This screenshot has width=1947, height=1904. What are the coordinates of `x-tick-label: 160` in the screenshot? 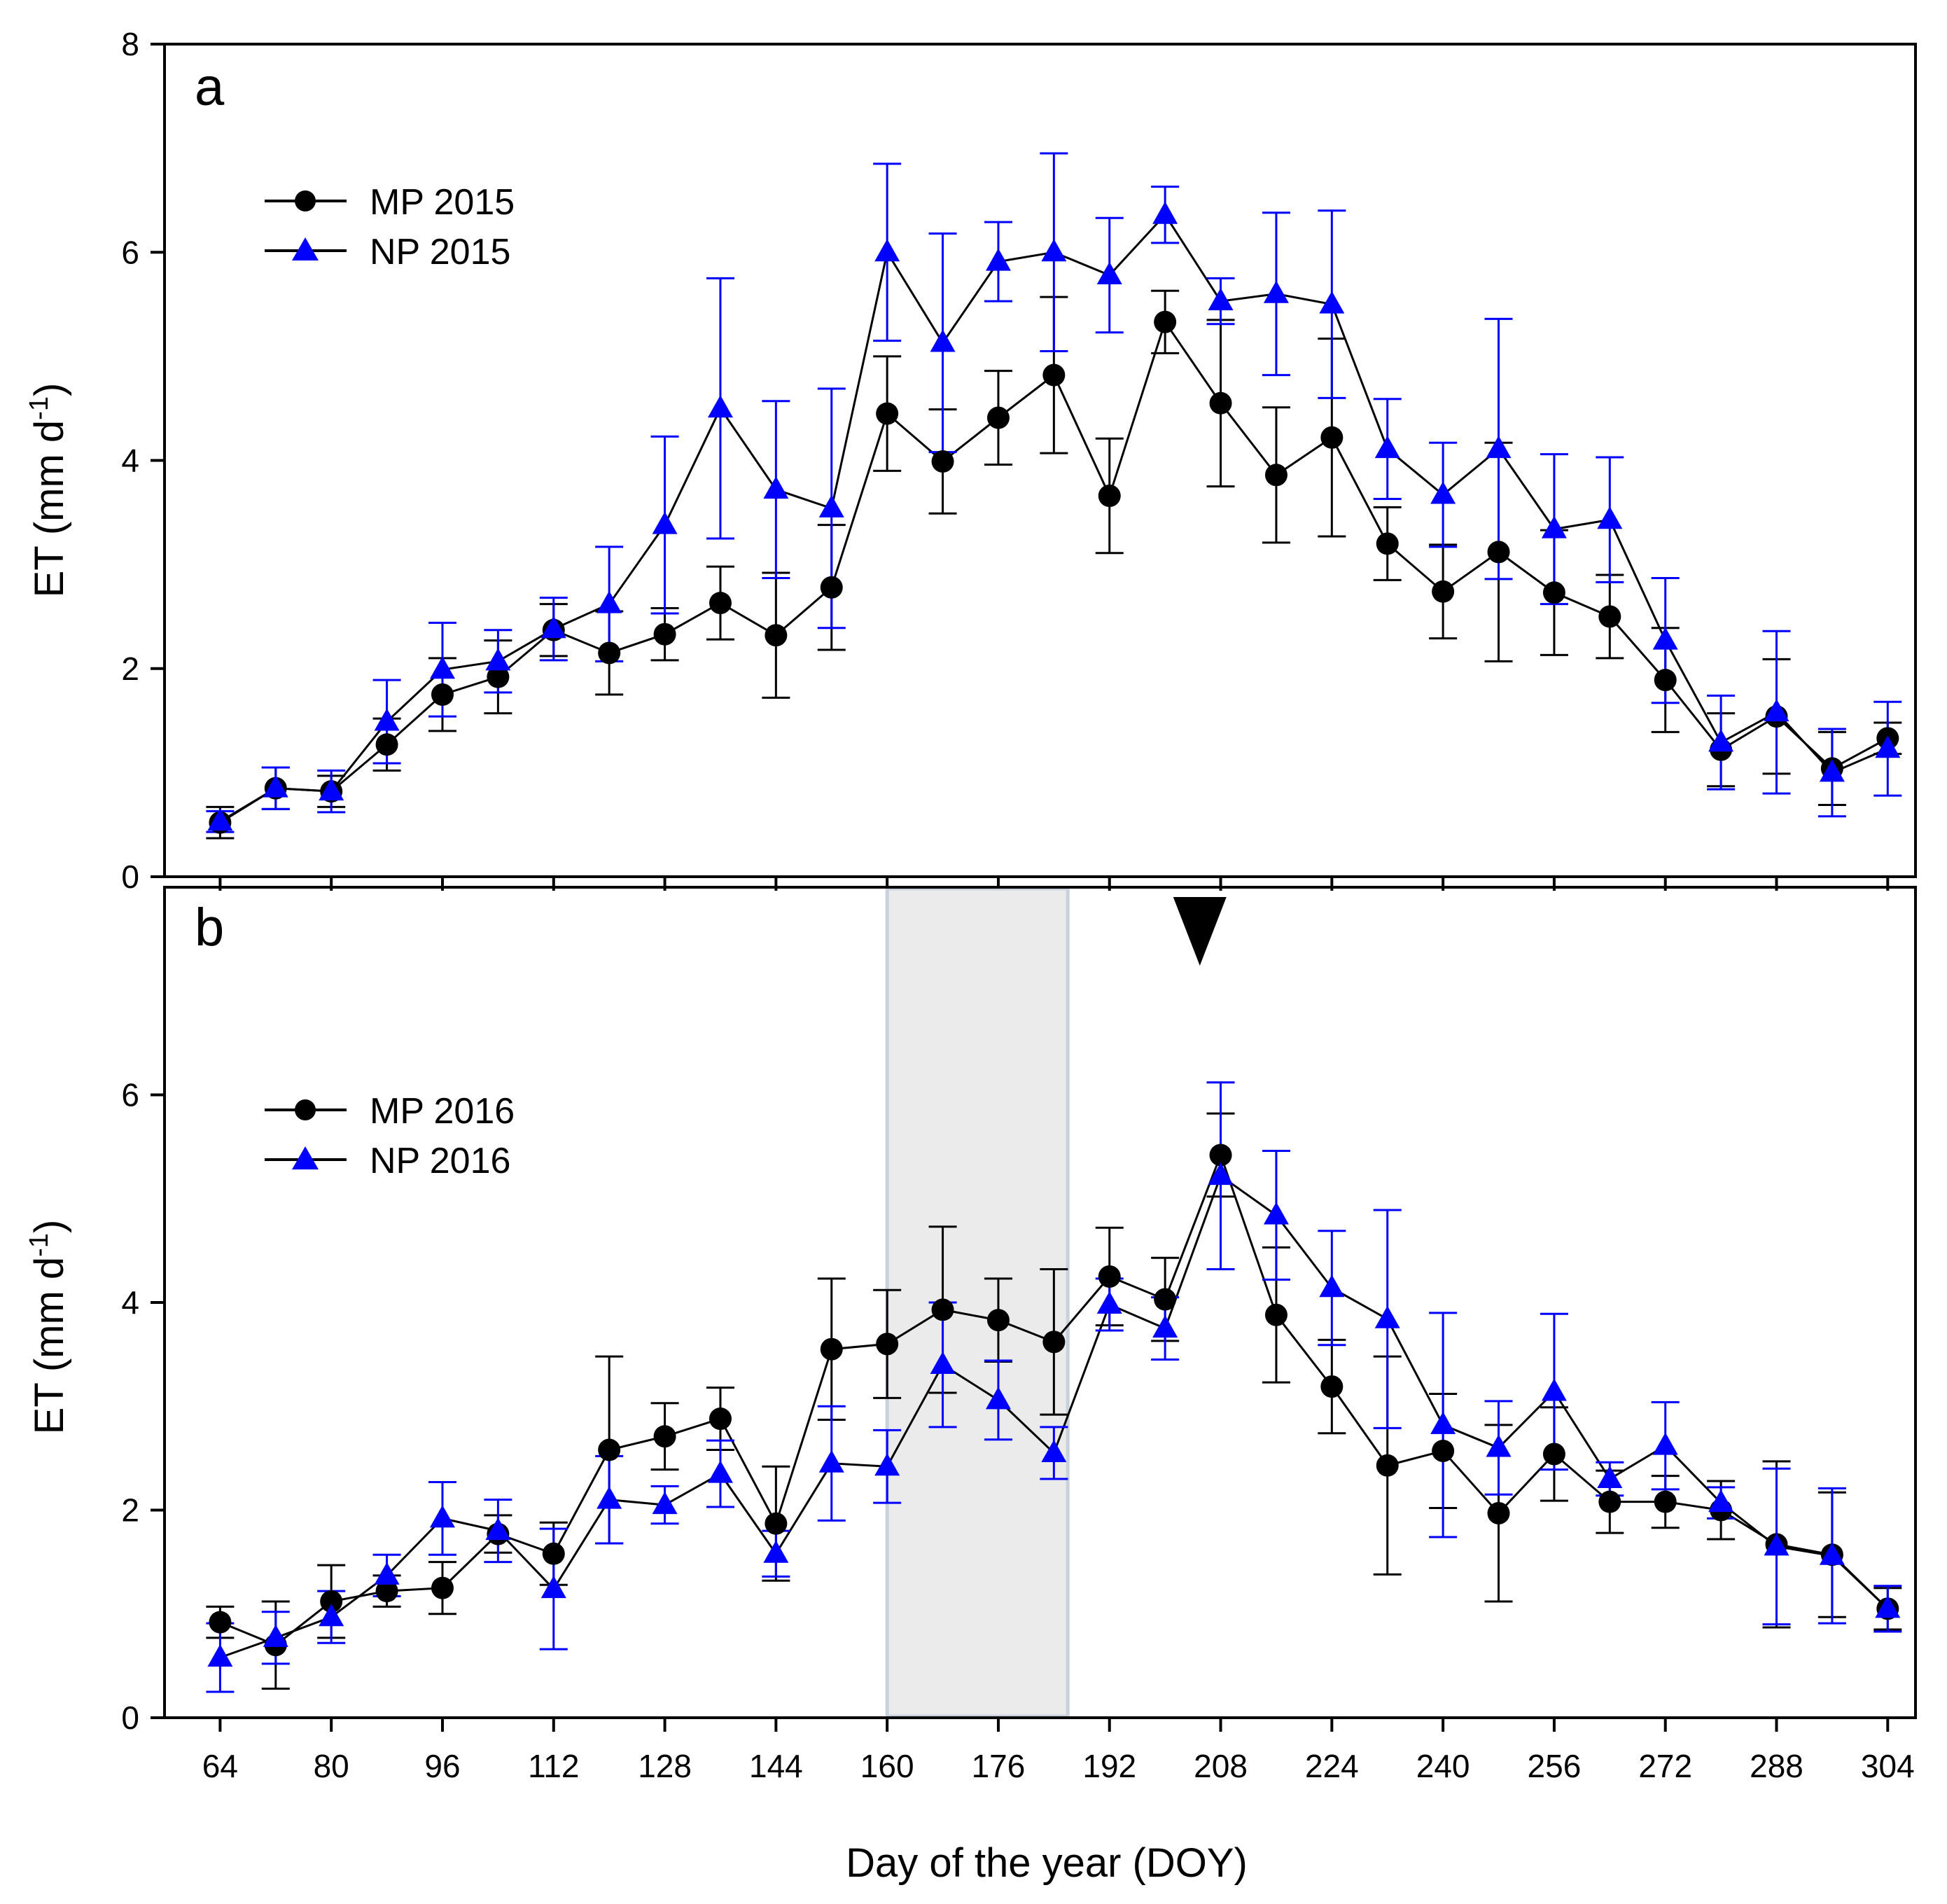 It's located at (887, 1766).